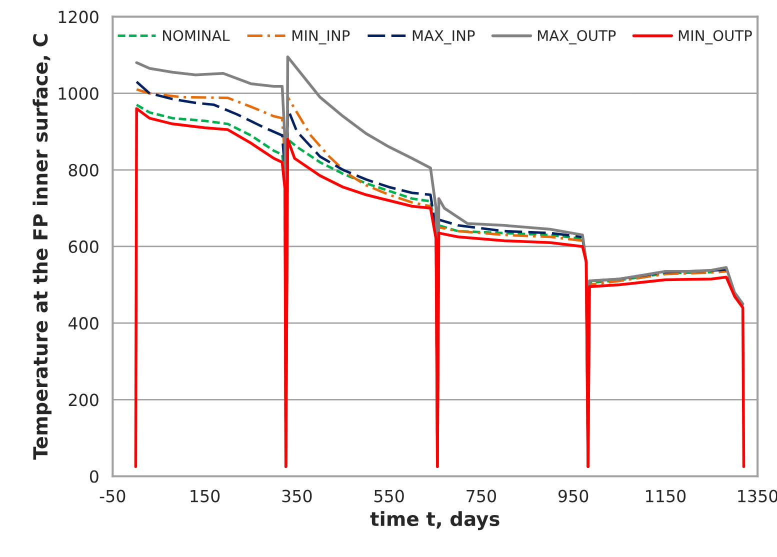 The width and height of the screenshot is (777, 557). What do you see at coordinates (83, 400) in the screenshot?
I see `y-tick-label: 200` at bounding box center [83, 400].